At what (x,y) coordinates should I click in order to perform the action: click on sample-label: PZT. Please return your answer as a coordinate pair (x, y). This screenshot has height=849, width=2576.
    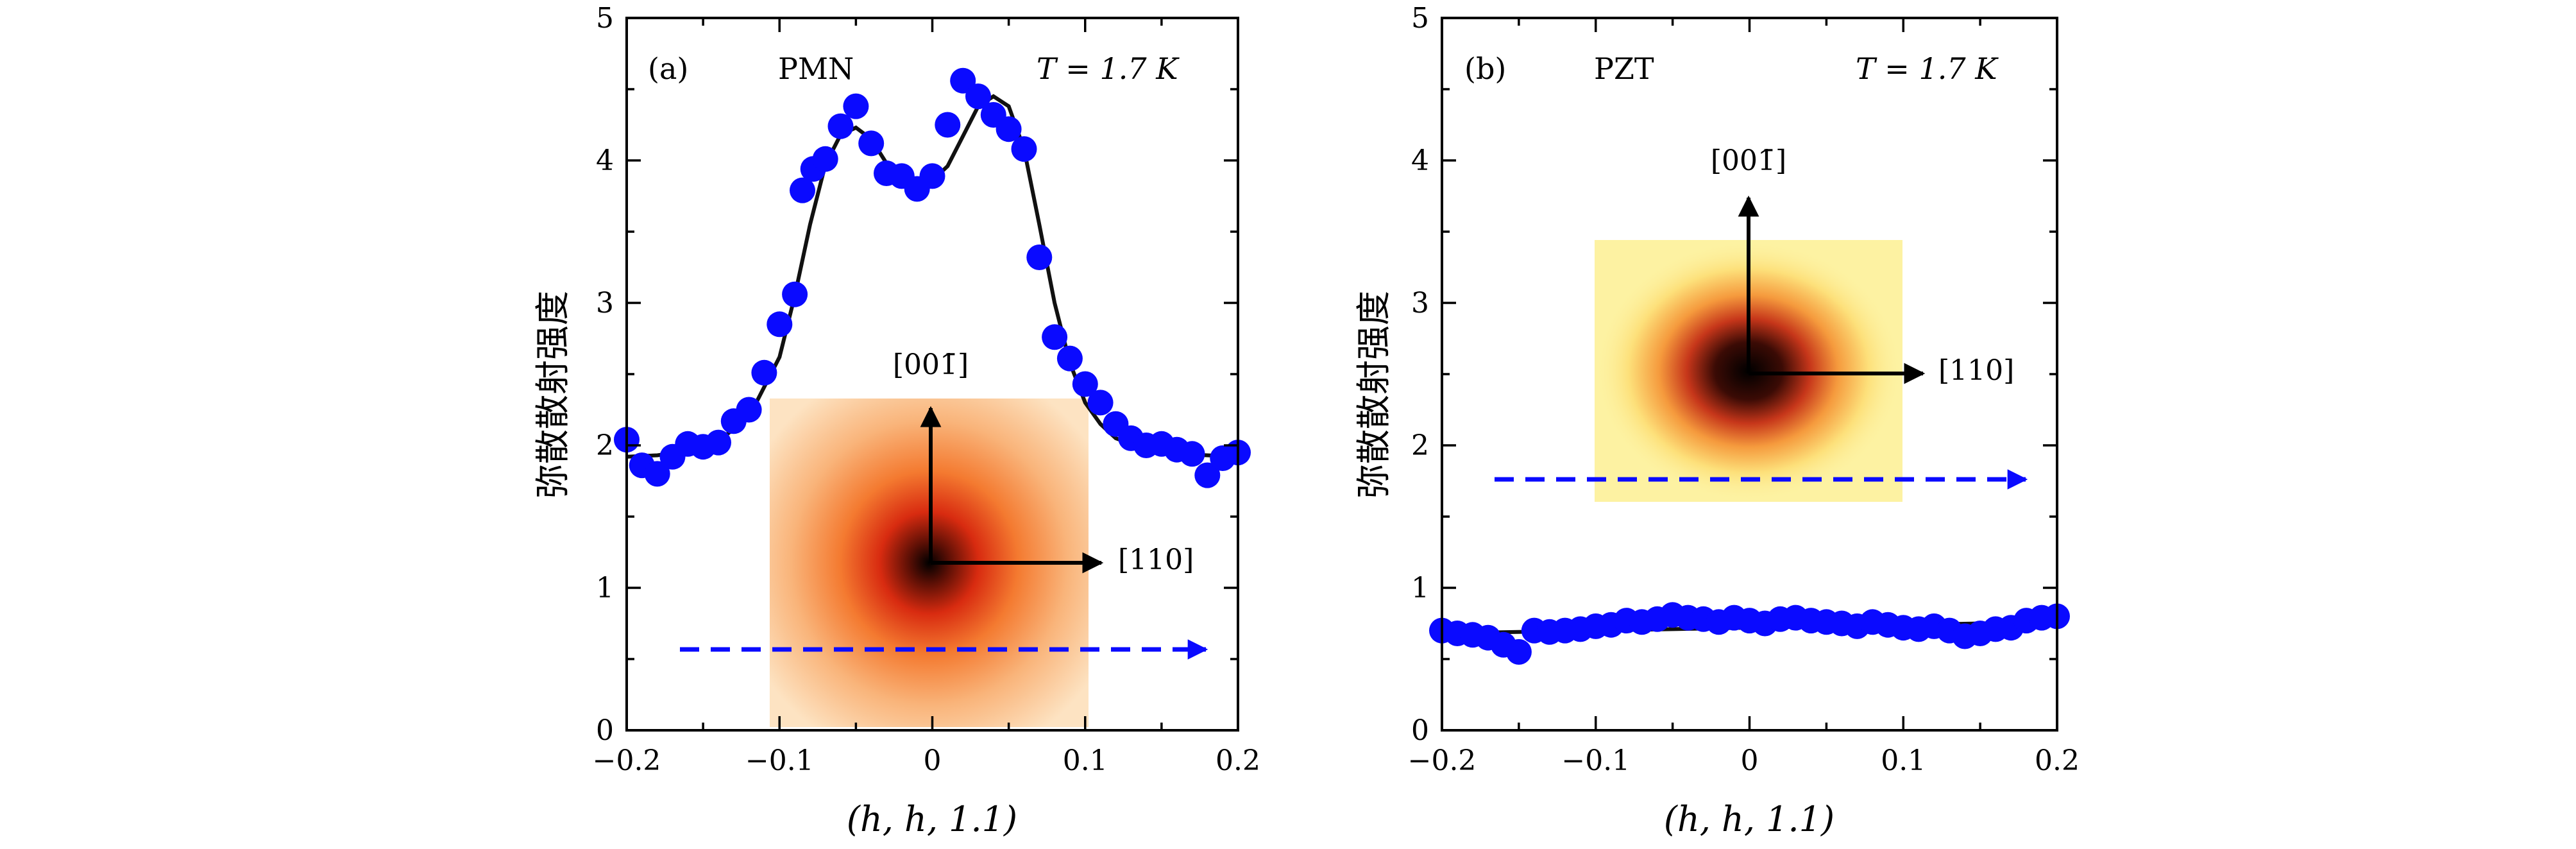
    Looking at the image, I should click on (1624, 68).